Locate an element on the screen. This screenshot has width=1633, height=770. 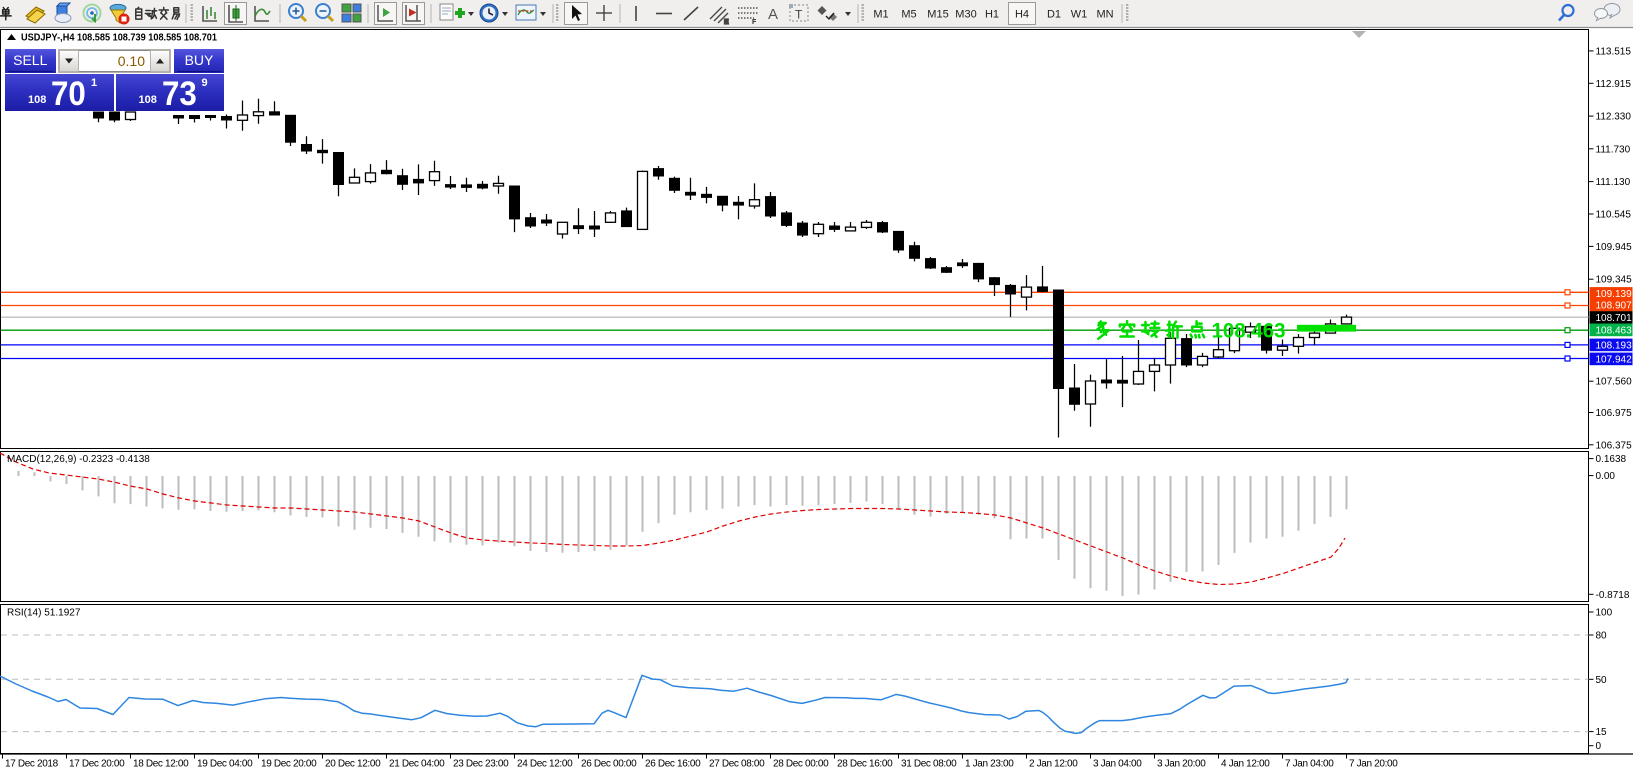
svg-text: 17 Dec 20:00 is located at coordinates (97, 764).